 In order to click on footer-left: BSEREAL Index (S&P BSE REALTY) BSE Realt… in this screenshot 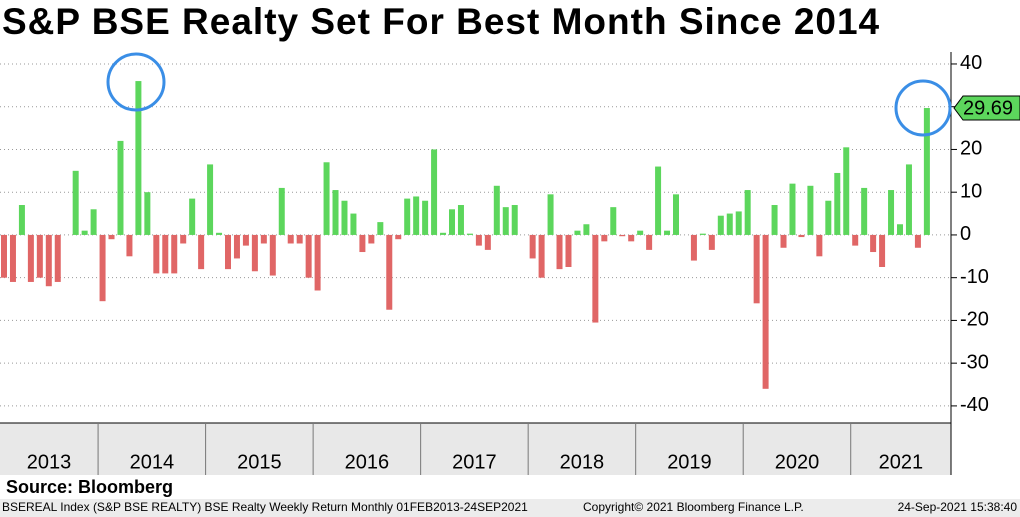, I will do `click(265, 507)`.